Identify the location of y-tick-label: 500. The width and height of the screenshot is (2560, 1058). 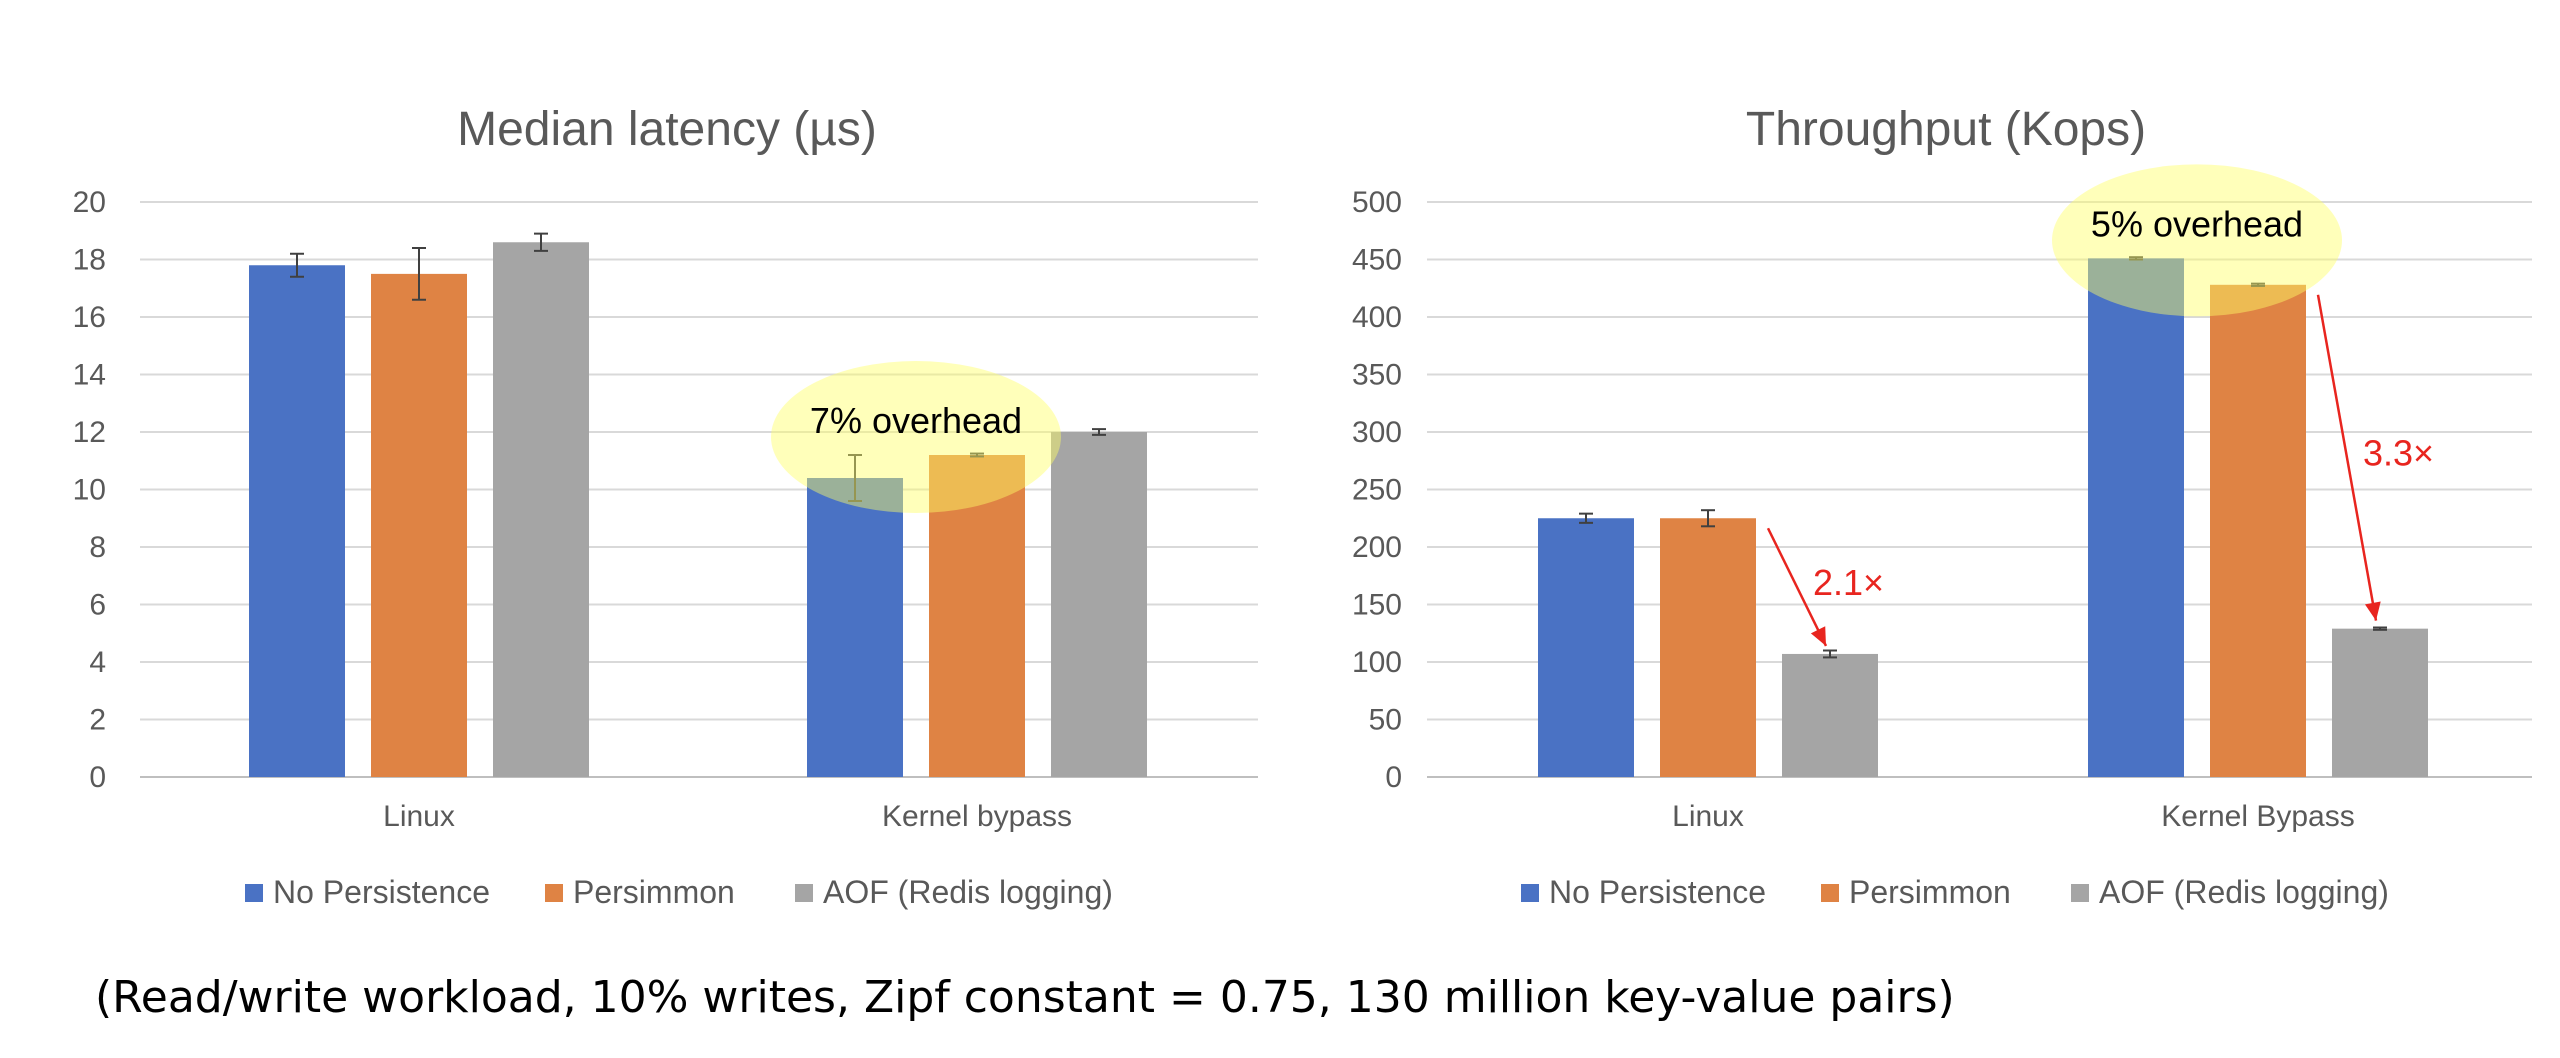
(1377, 202).